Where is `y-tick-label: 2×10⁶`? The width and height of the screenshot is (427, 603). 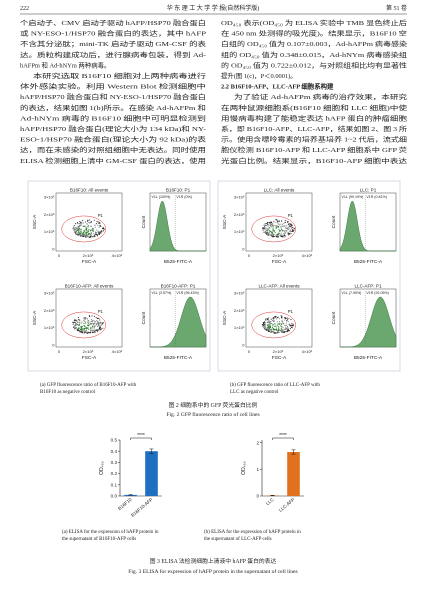 y-tick-label: 2×10⁶ is located at coordinates (239, 310).